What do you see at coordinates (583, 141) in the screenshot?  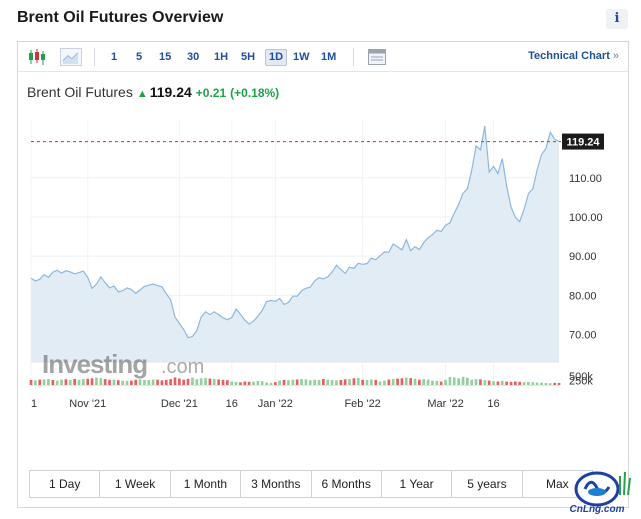 I see `current-price-tag` at bounding box center [583, 141].